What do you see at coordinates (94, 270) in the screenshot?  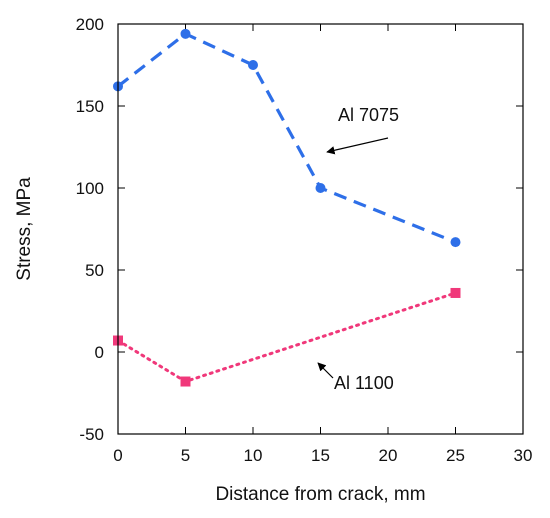 I see `y-tick-label: 50` at bounding box center [94, 270].